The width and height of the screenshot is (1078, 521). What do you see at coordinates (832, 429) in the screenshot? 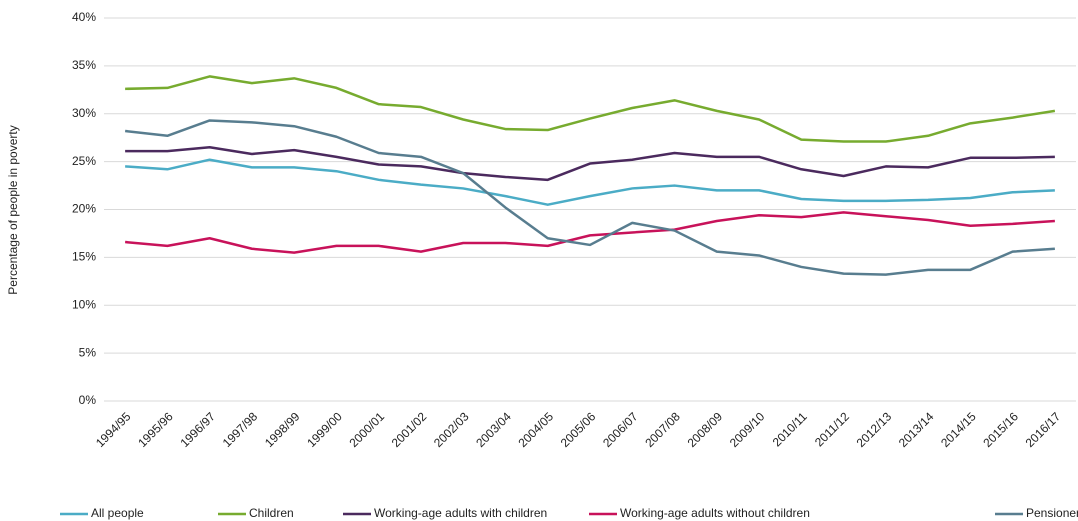
I see `x-tick-label: 2011/12` at bounding box center [832, 429].